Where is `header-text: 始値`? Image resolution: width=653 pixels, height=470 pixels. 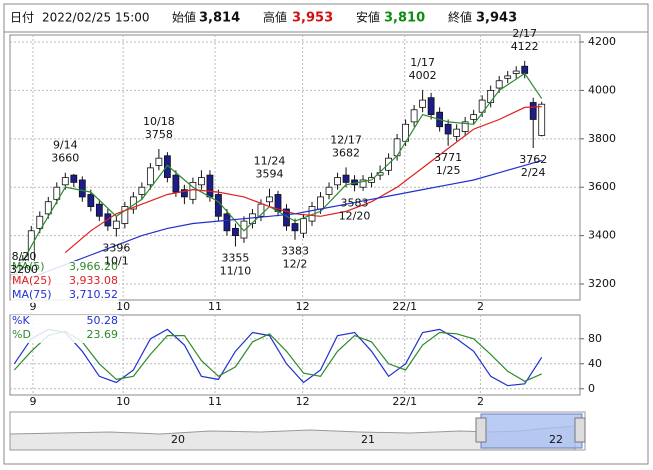 header-text: 始値 is located at coordinates (184, 17).